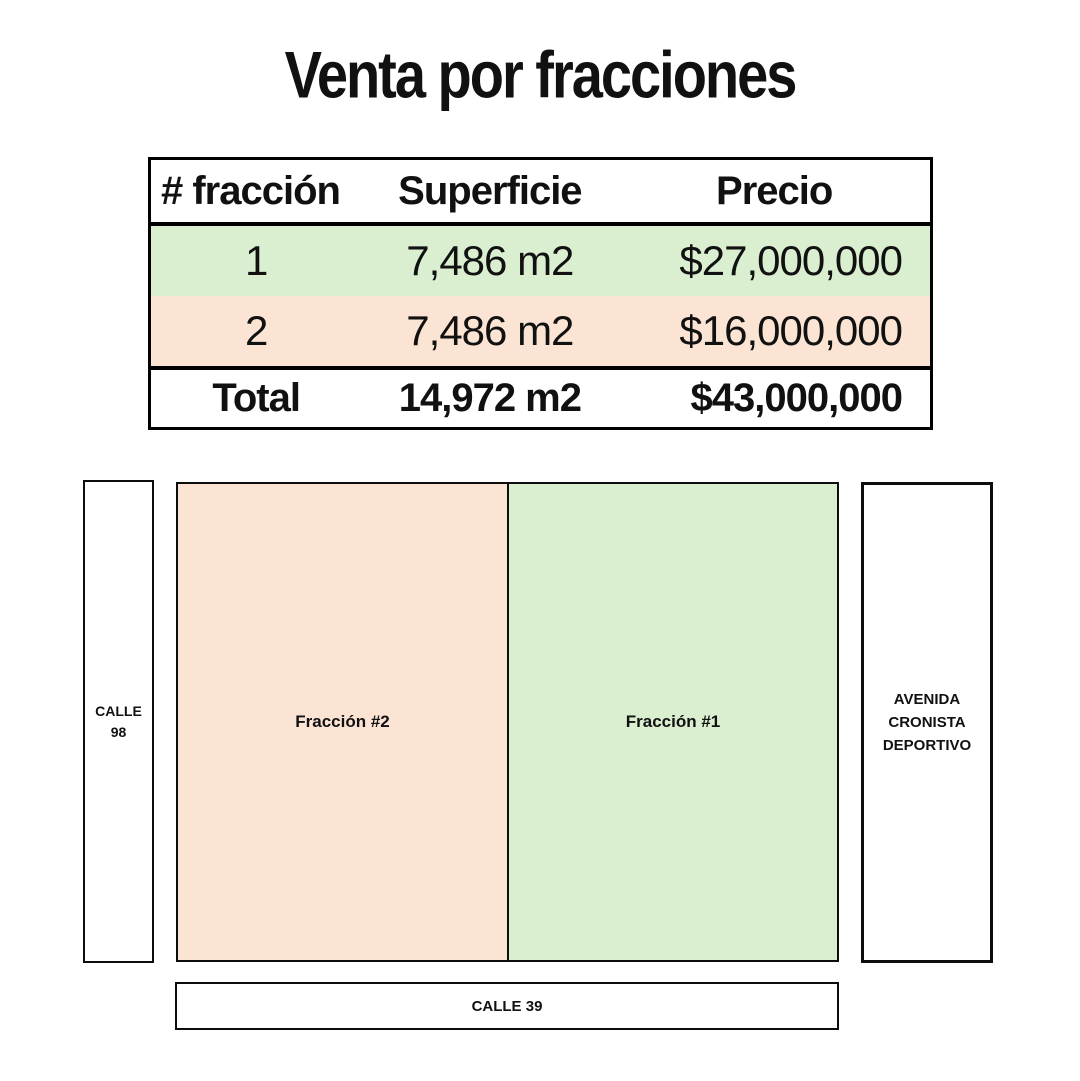 The height and width of the screenshot is (1081, 1080). Describe the element at coordinates (256, 398) in the screenshot. I see `total-label: Total` at that location.